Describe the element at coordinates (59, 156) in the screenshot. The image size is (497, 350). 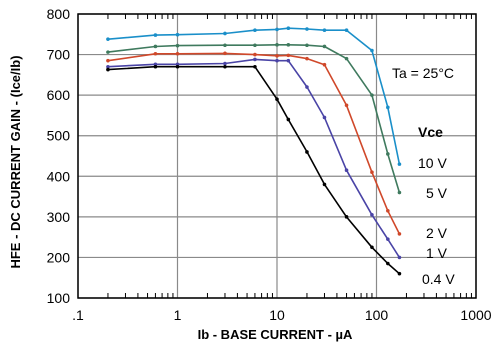
I see `y-tick-labels: 100 200 300 400 500 600 700 800` at that location.